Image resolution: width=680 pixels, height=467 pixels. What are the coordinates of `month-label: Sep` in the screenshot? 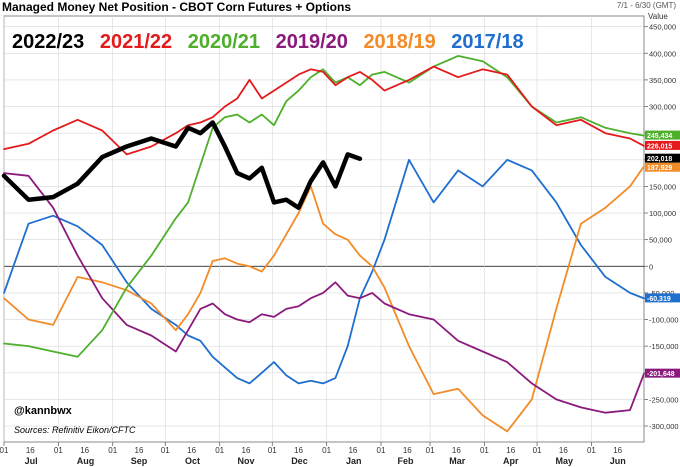 It's located at (139, 461).